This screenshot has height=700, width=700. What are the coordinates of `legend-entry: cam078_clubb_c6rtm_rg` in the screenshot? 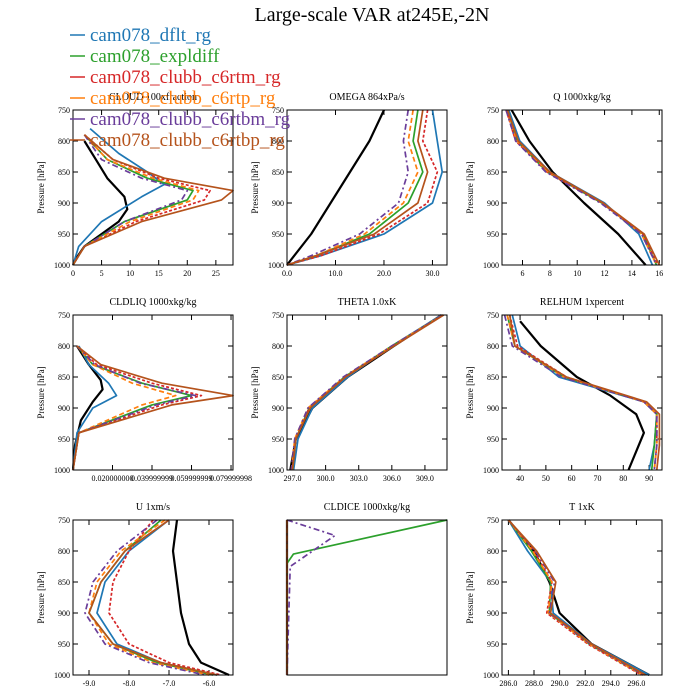 It's located at (185, 77).